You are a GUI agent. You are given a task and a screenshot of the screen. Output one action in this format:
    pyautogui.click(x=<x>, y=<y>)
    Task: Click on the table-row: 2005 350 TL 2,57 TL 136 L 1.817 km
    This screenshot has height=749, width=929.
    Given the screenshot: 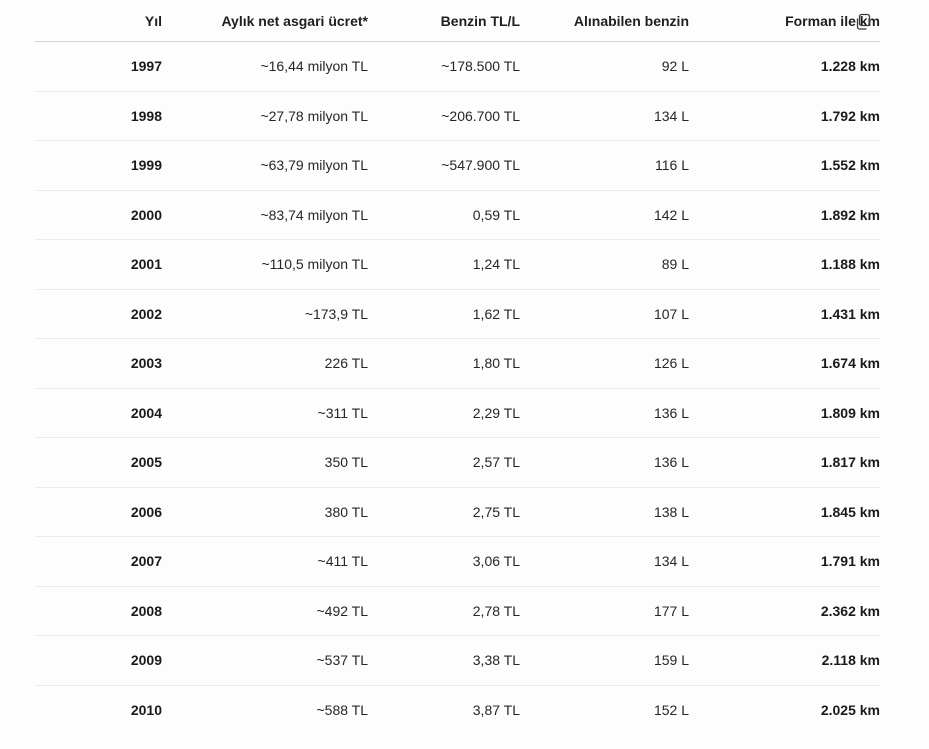 What is the action you would take?
    pyautogui.click(x=457, y=462)
    